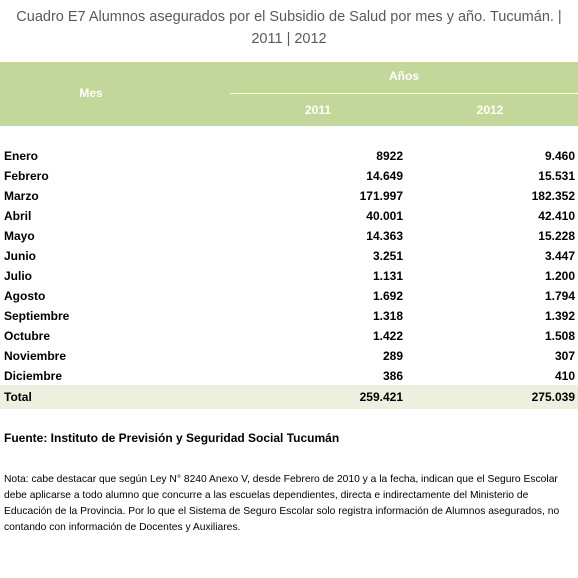 This screenshot has width=578, height=578. I want to click on cell-value: 15.228, so click(556, 236).